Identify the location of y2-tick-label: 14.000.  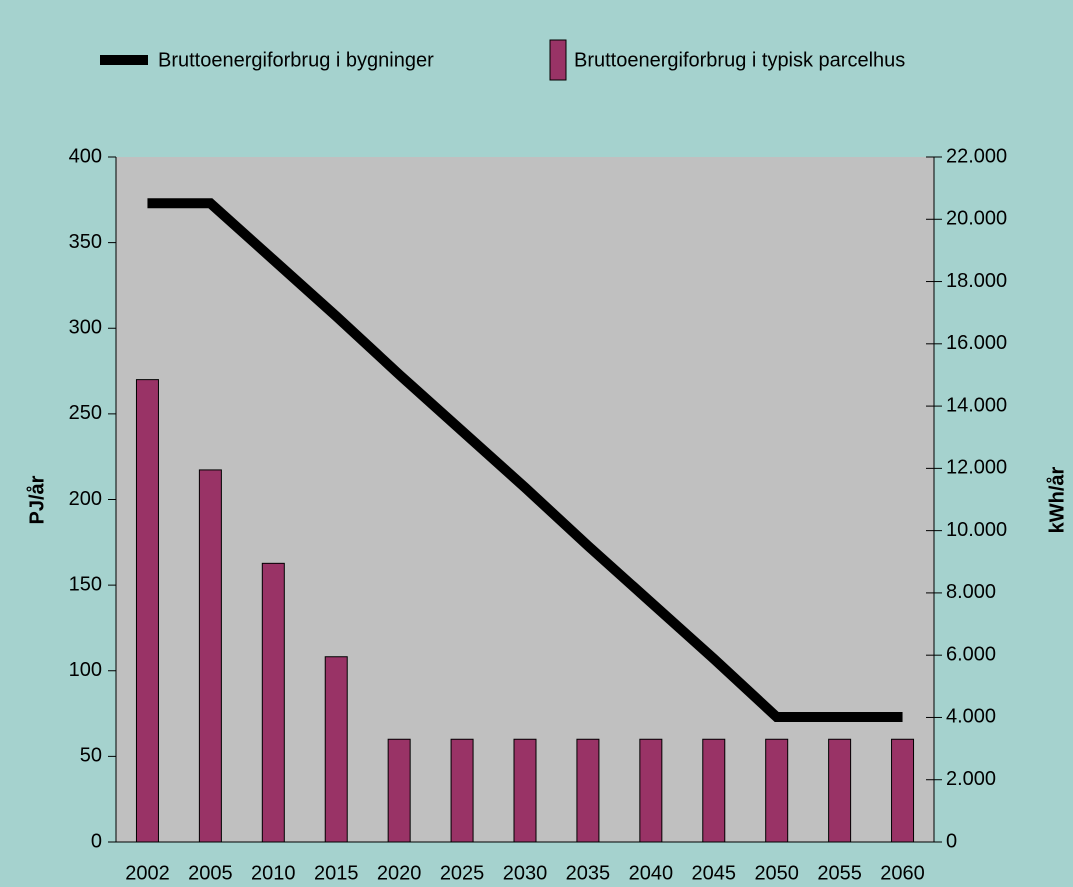
(976, 405).